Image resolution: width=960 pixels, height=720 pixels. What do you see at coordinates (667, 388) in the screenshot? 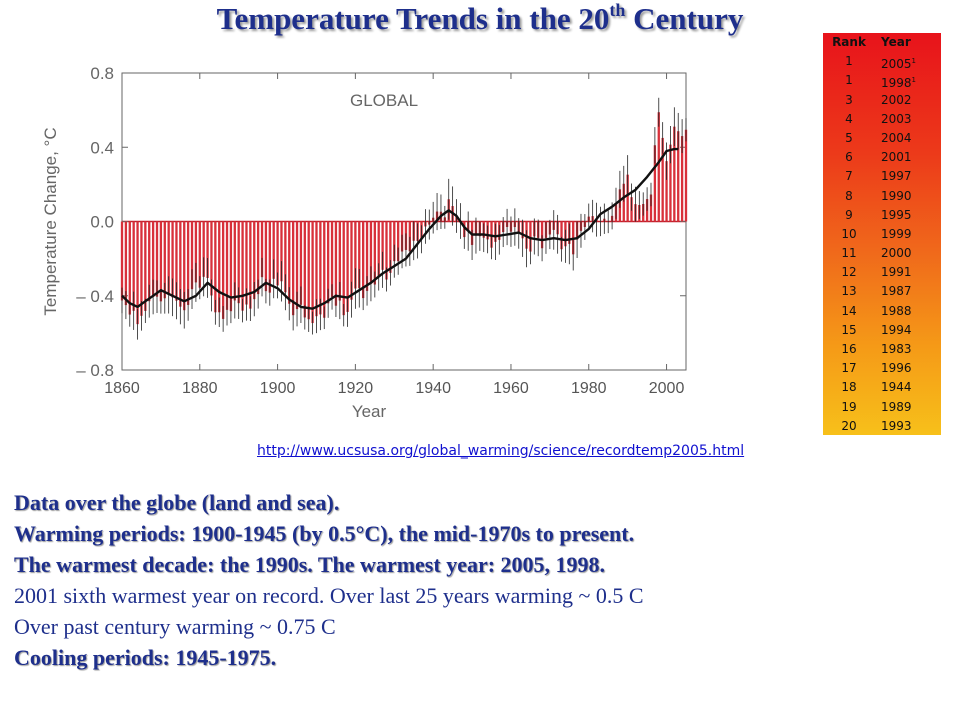
I see `x-tick-label: 2000` at bounding box center [667, 388].